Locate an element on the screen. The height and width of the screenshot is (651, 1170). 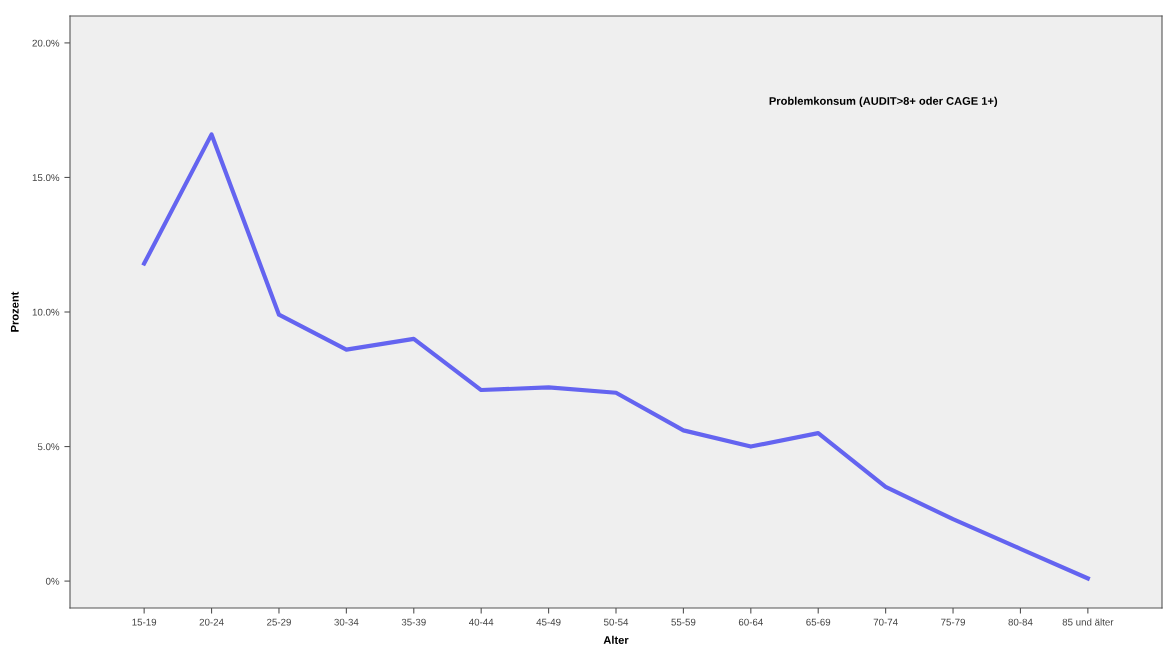
x-tick-label: 75-79 is located at coordinates (953, 622).